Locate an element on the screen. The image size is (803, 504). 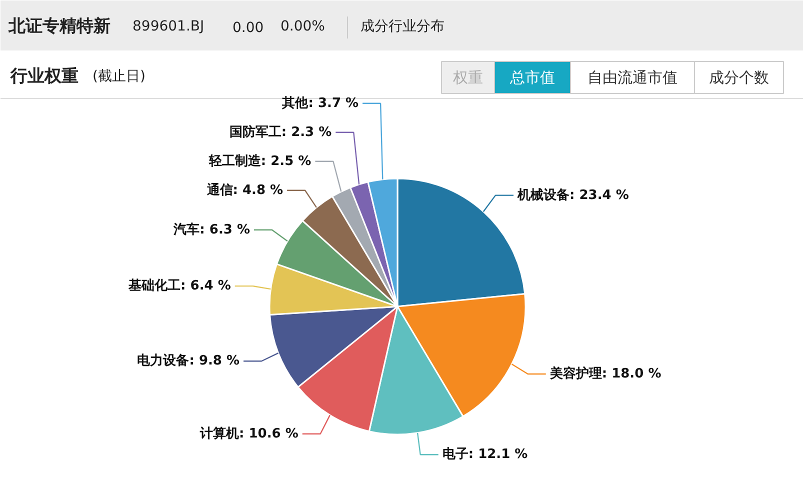
text: 北证专精特新 is located at coordinates (59, 26).